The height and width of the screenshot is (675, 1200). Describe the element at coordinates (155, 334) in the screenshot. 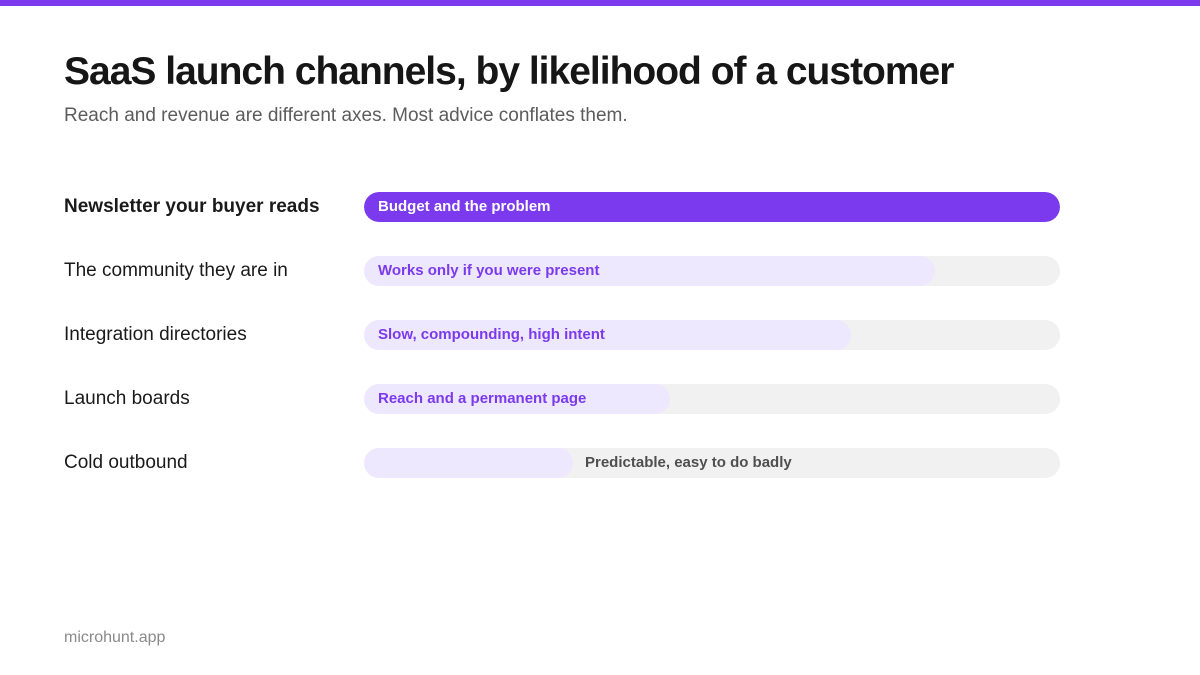

I see `category-label: Integration directories` at that location.